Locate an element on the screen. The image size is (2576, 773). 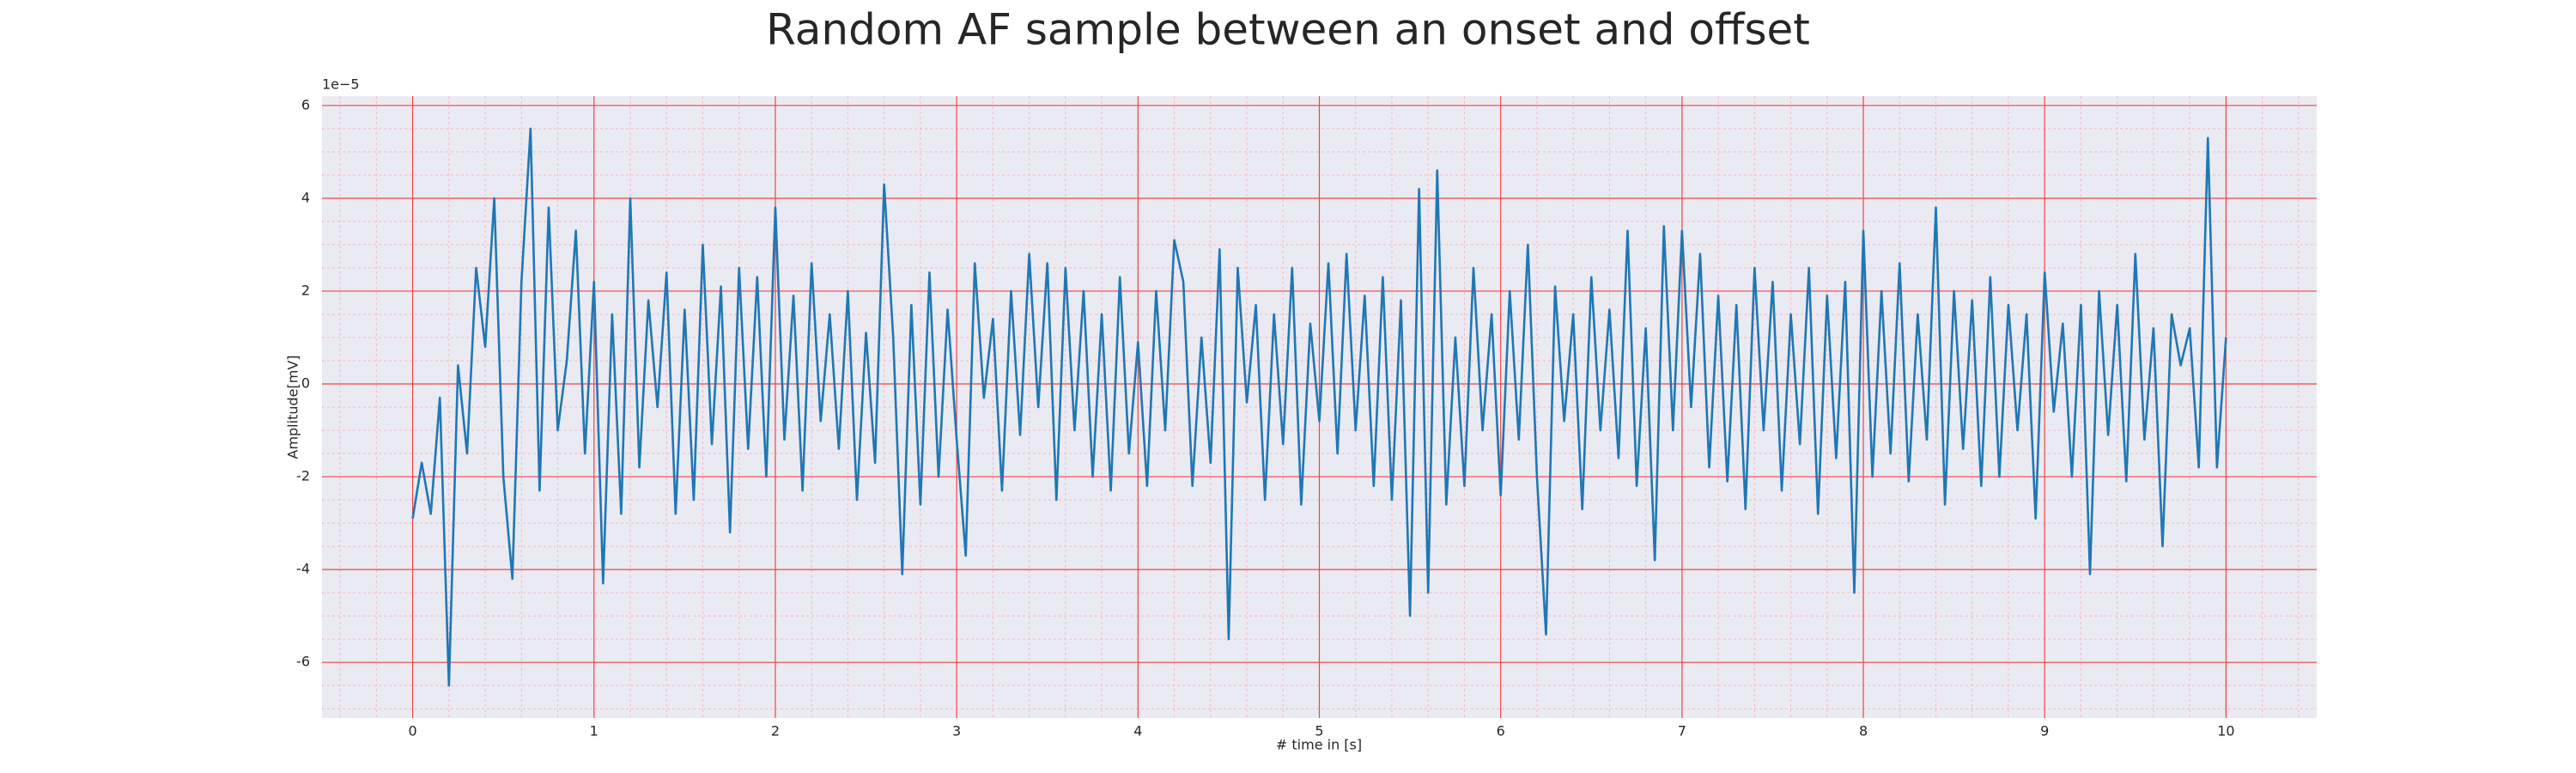
y-tick-label: 2 is located at coordinates (305, 290).